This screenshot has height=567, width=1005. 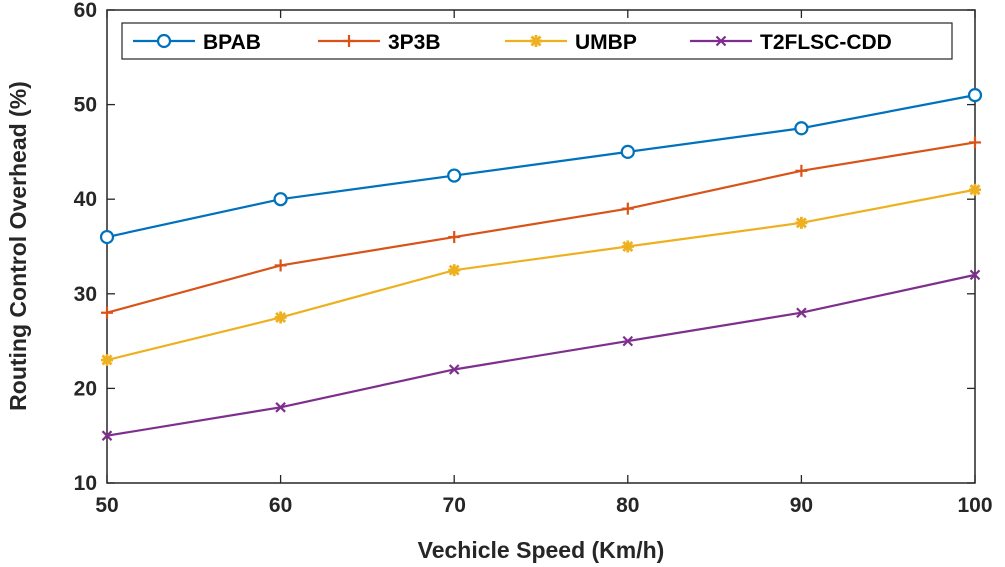 I want to click on legend-entry: BPAB, so click(x=197, y=42).